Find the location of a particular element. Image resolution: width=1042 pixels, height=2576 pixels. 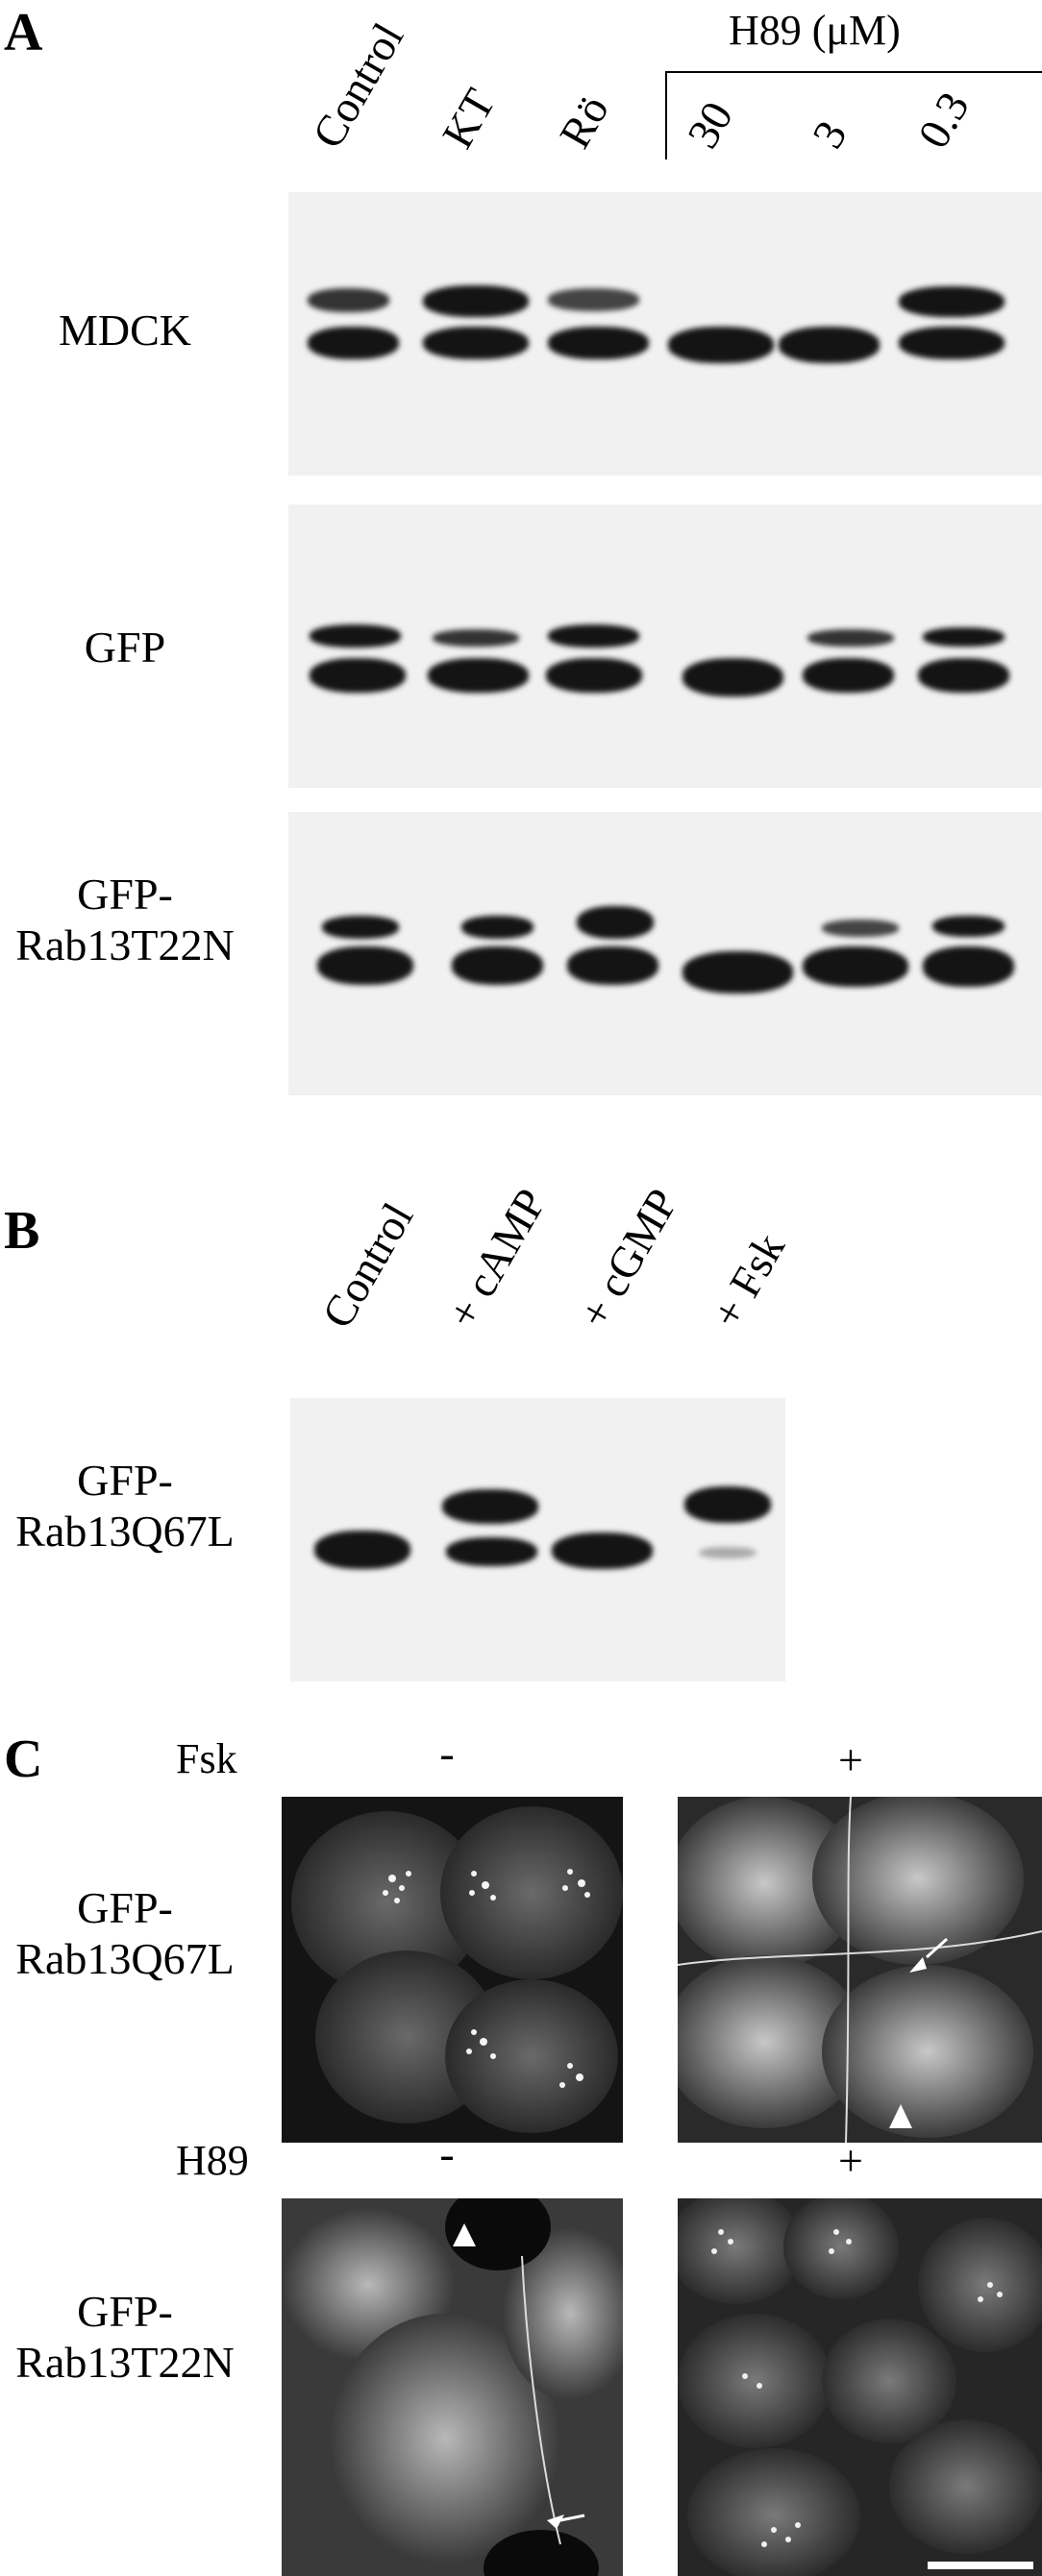

fsk-plus: + is located at coordinates (850, 1759).